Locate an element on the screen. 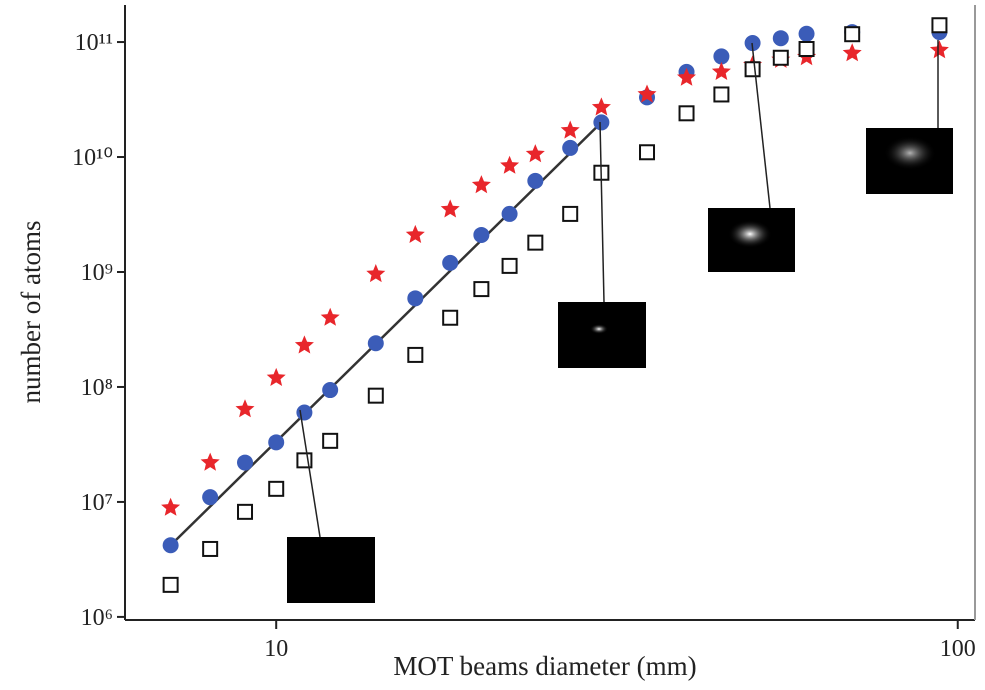  y-tick-label: 10⁶ is located at coordinates (97, 618).